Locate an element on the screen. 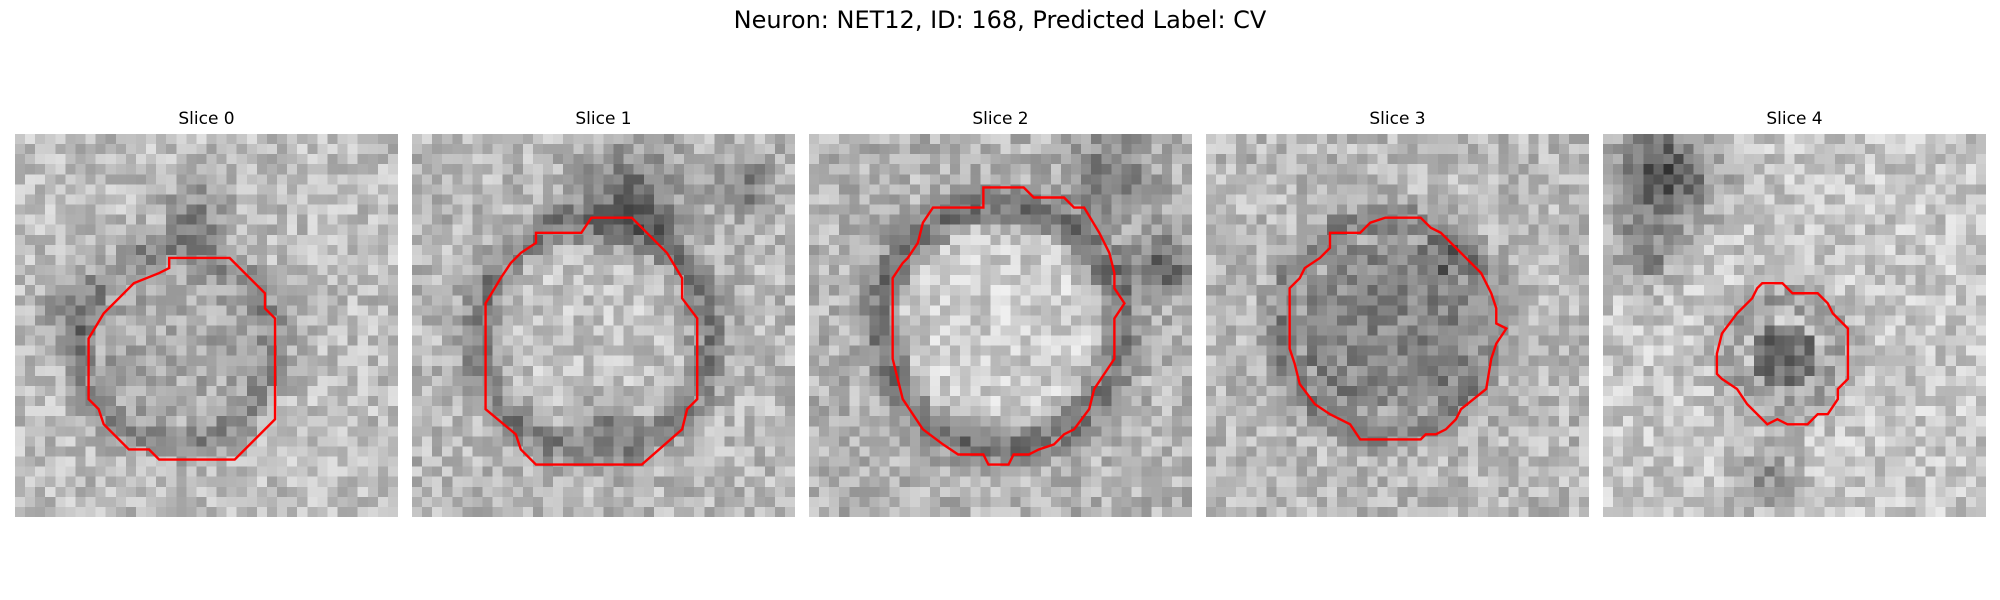 This screenshot has width=2000, height=600. slice-panel-4: Slice 4 is located at coordinates (1794, 313).